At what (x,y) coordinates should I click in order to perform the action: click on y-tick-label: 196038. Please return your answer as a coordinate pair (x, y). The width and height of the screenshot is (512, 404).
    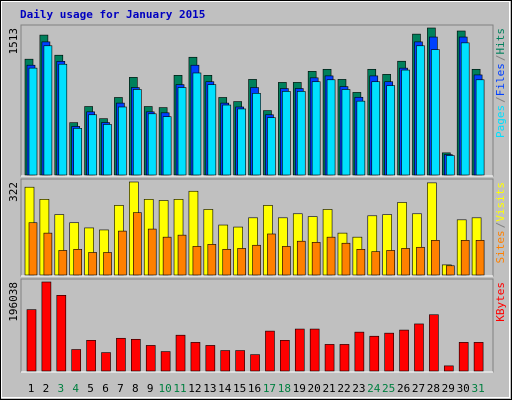
    Looking at the image, I should click on (13, 302).